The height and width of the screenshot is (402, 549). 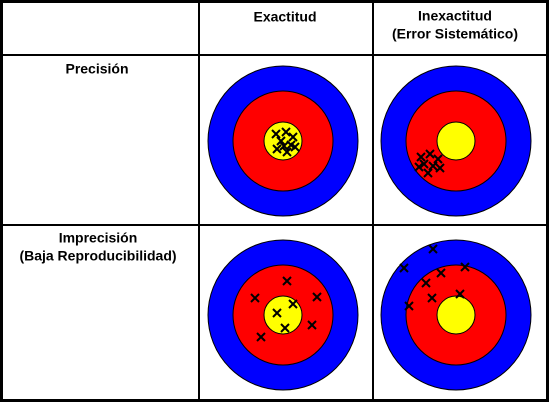 What do you see at coordinates (96, 69) in the screenshot?
I see `row-header: Precisión` at bounding box center [96, 69].